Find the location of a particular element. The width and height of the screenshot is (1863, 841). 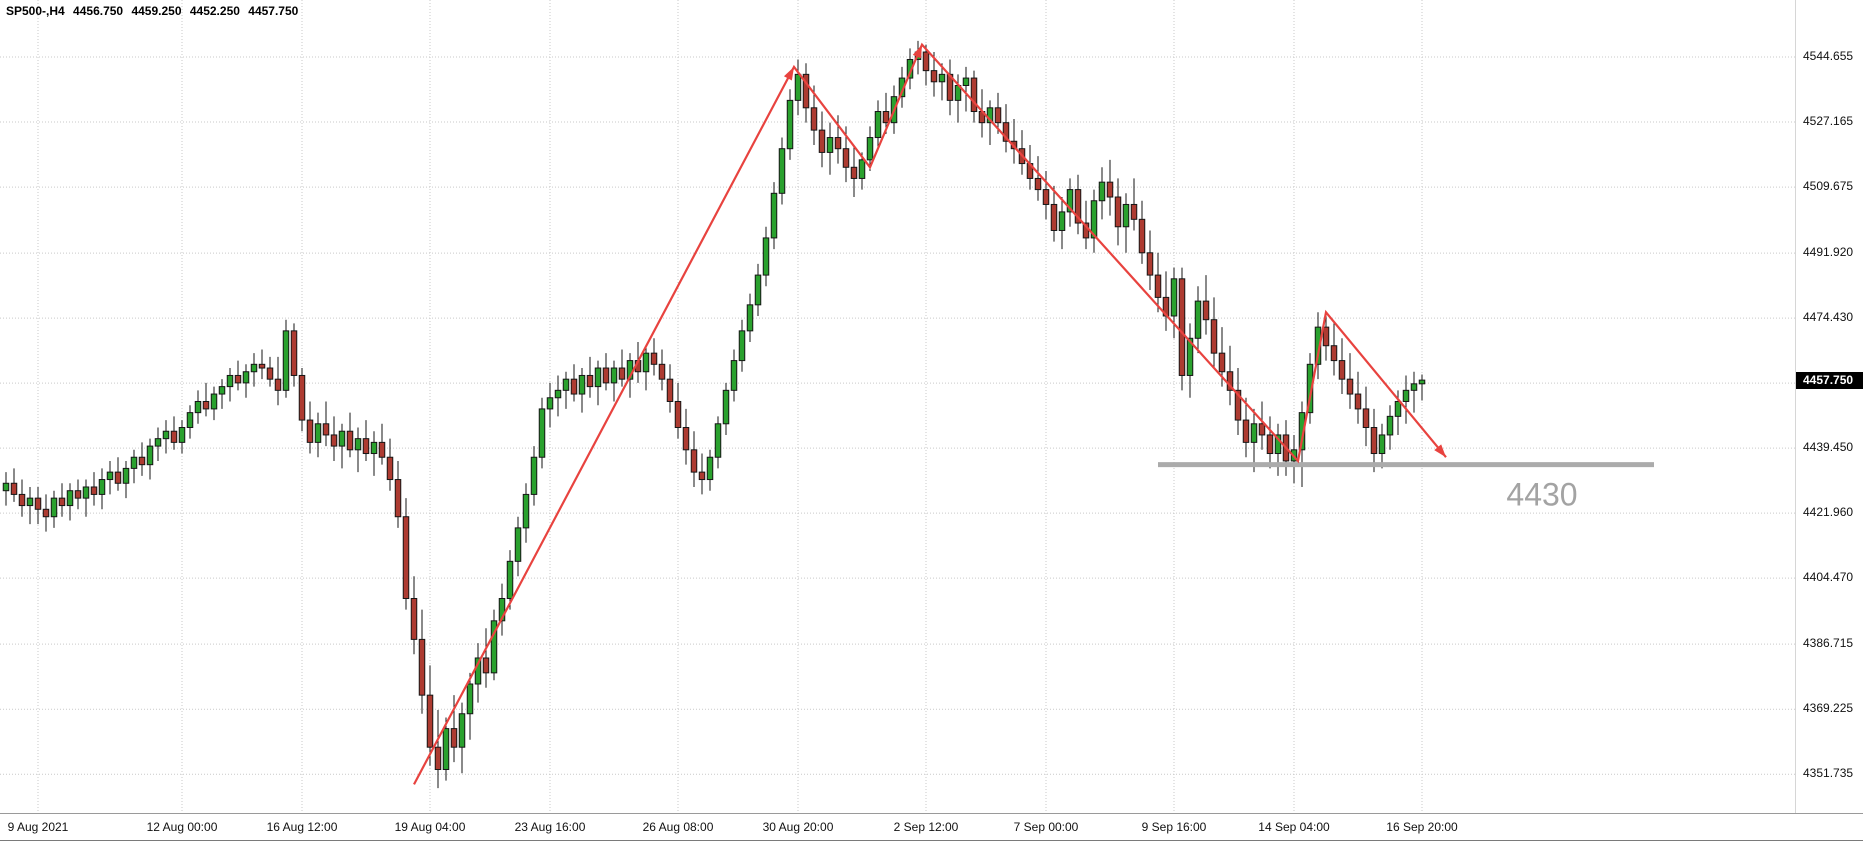

price-tick-label: 4404.470 is located at coordinates (1828, 577).